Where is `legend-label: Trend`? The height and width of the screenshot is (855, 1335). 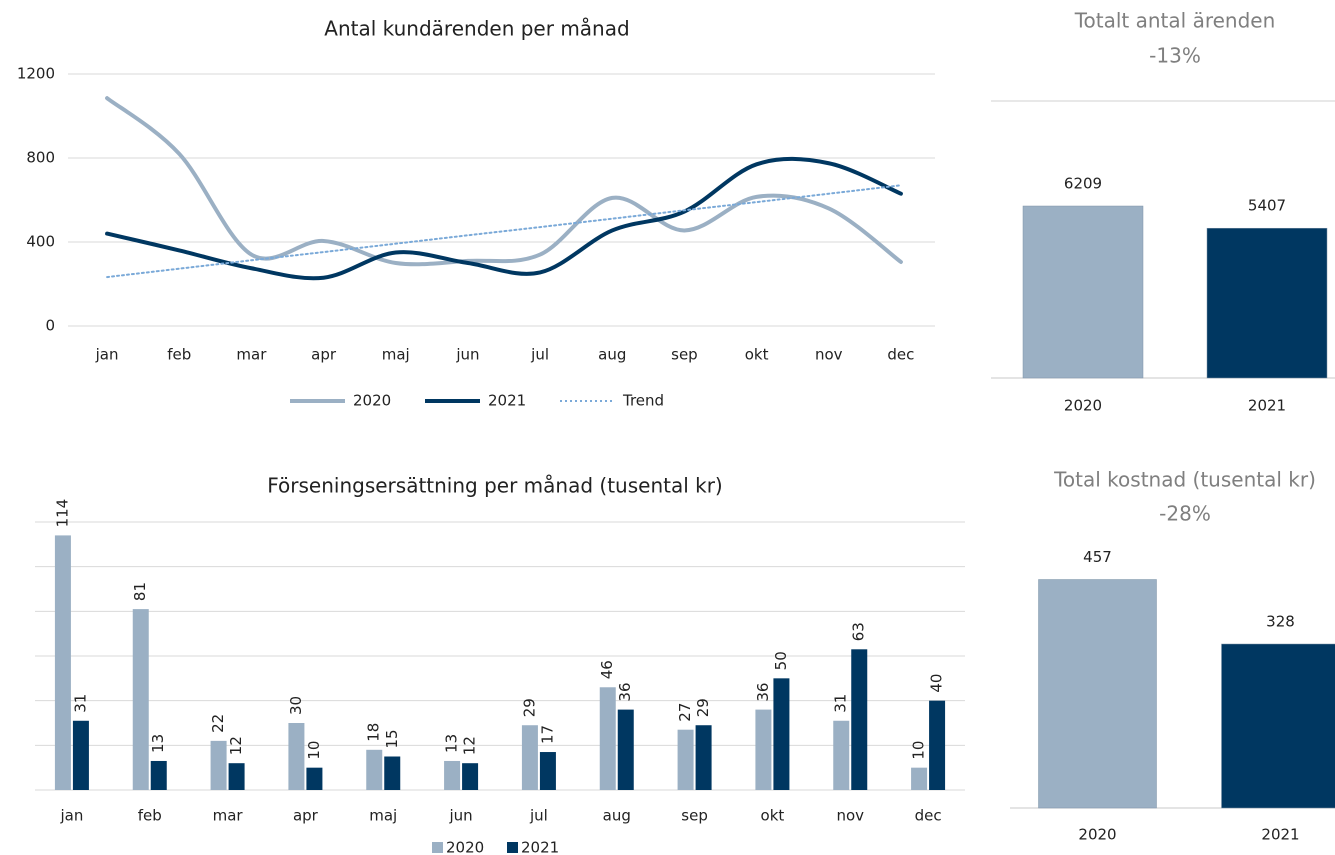 legend-label: Trend is located at coordinates (643, 401).